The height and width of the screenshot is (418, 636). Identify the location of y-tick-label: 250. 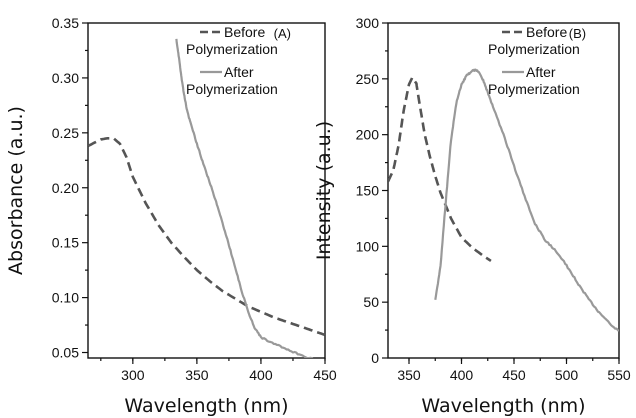
(368, 79).